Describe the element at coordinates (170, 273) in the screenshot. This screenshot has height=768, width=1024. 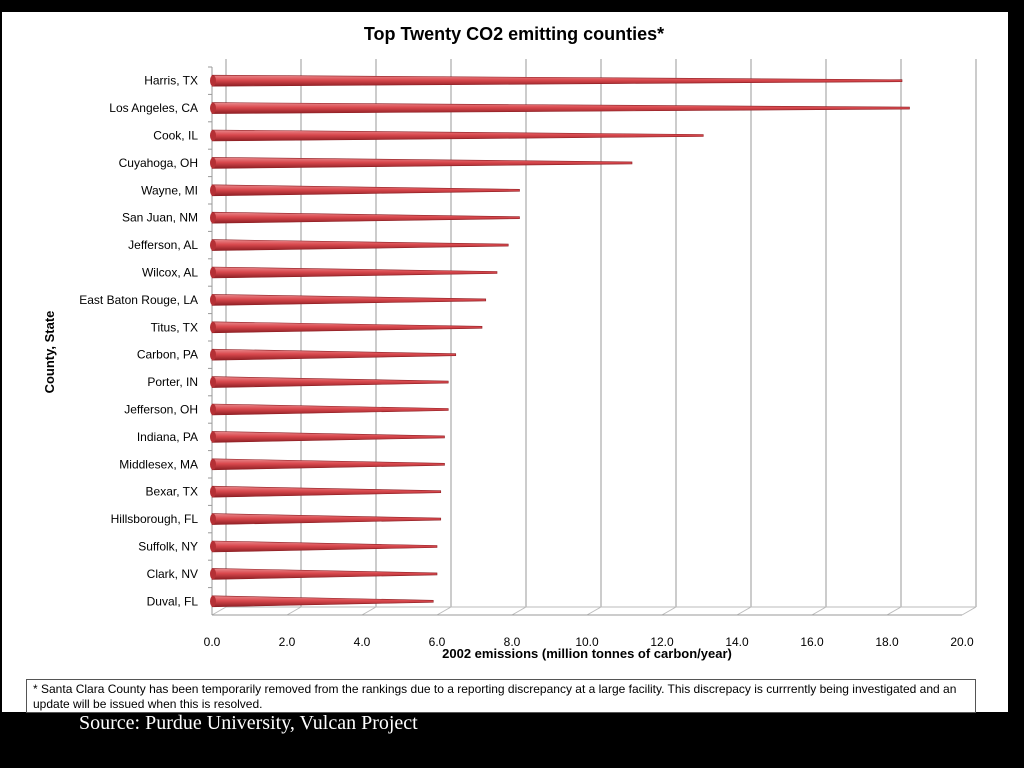
I see `category-label: Wilcox, AL` at that location.